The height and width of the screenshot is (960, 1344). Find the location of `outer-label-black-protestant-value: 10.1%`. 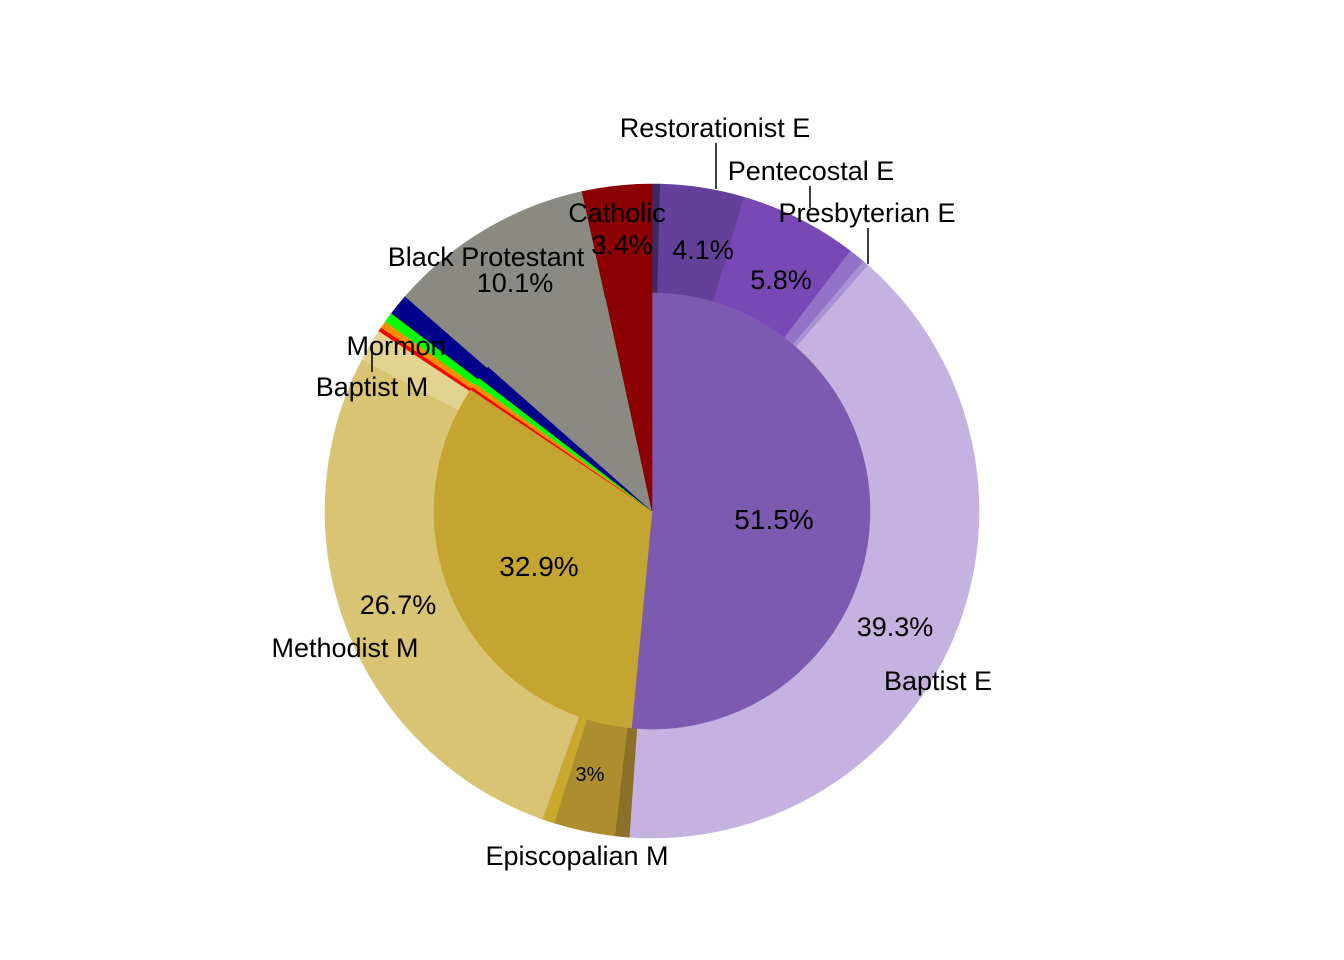

outer-label-black-protestant-value: 10.1% is located at coordinates (515, 283).